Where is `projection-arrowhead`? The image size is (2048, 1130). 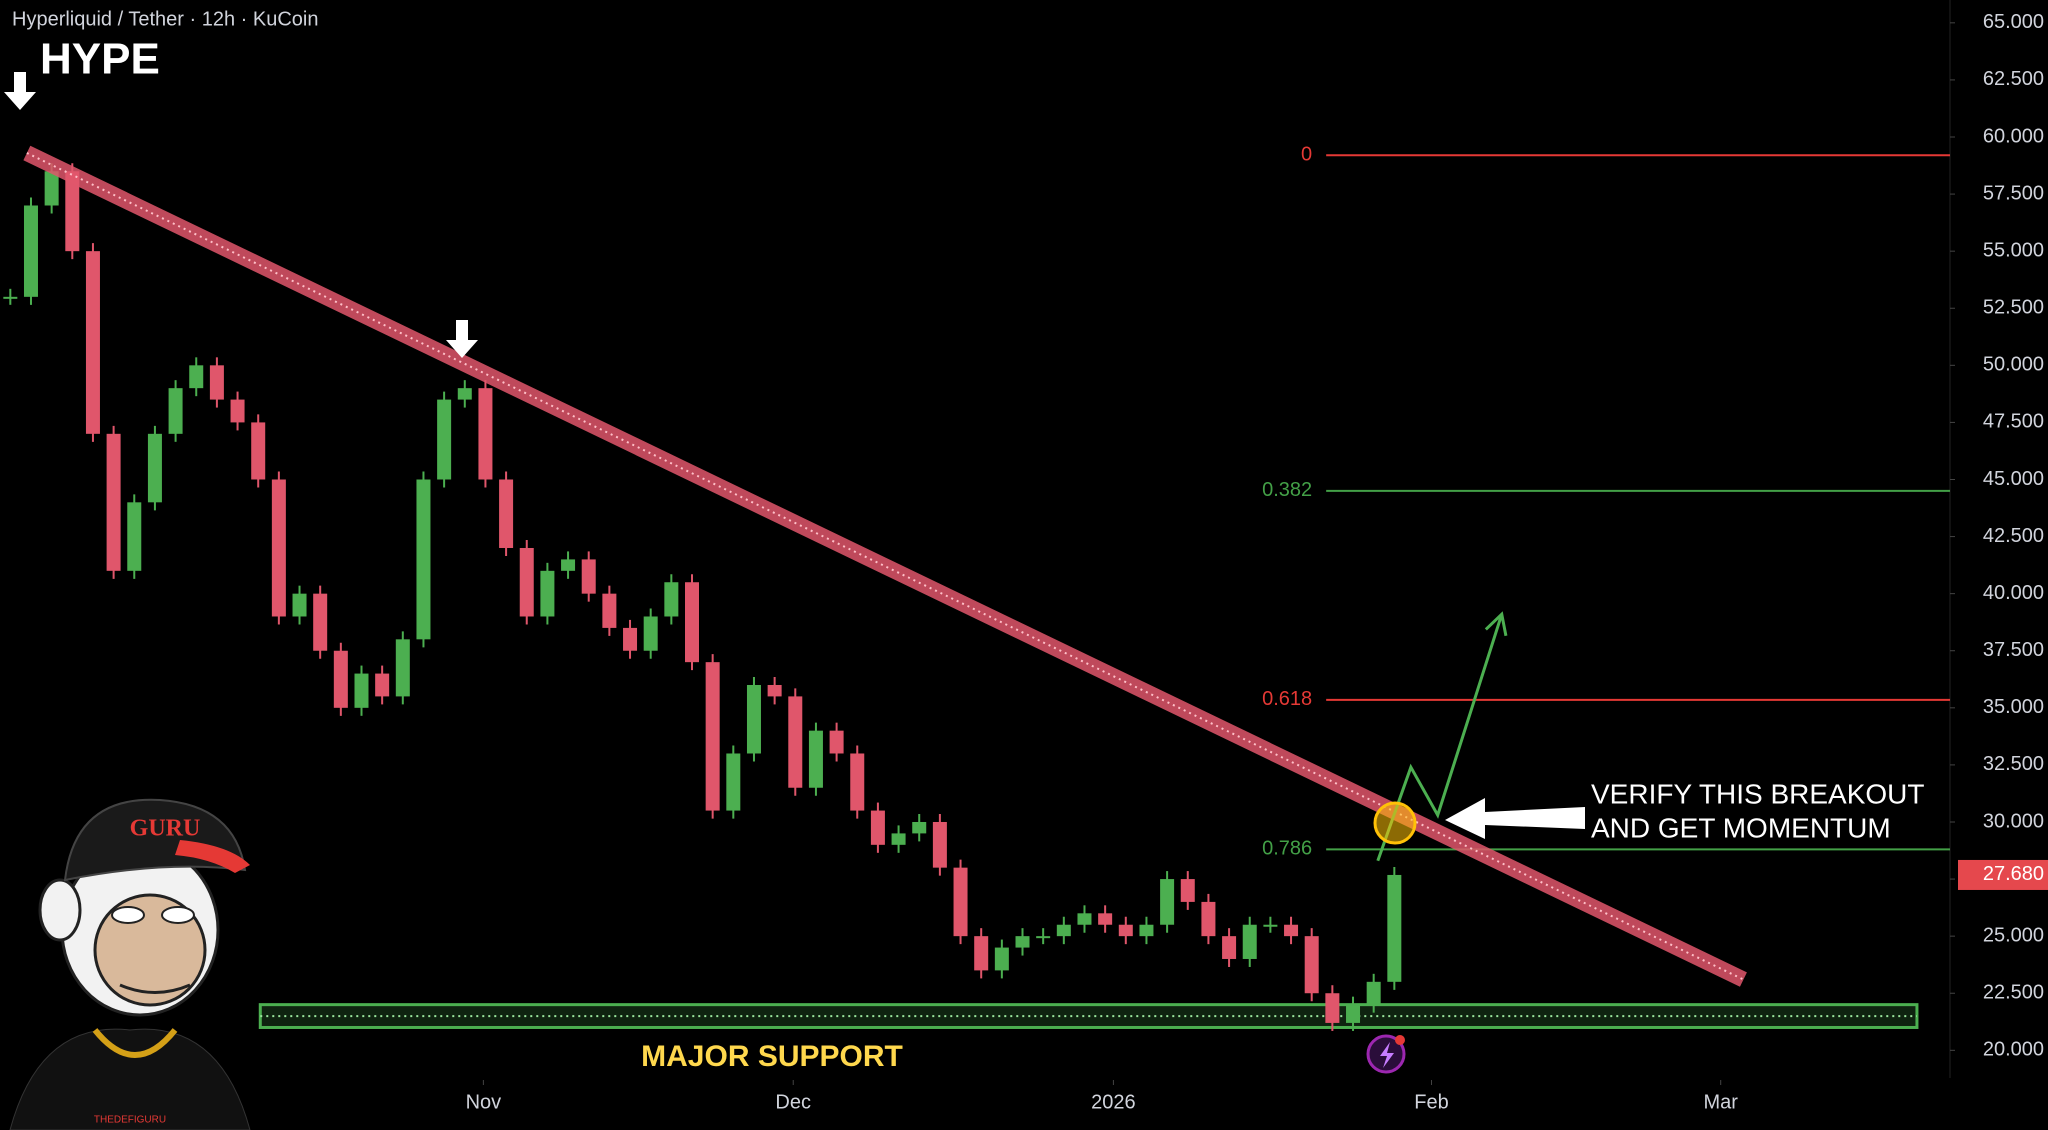
projection-arrowhead is located at coordinates (1496, 624).